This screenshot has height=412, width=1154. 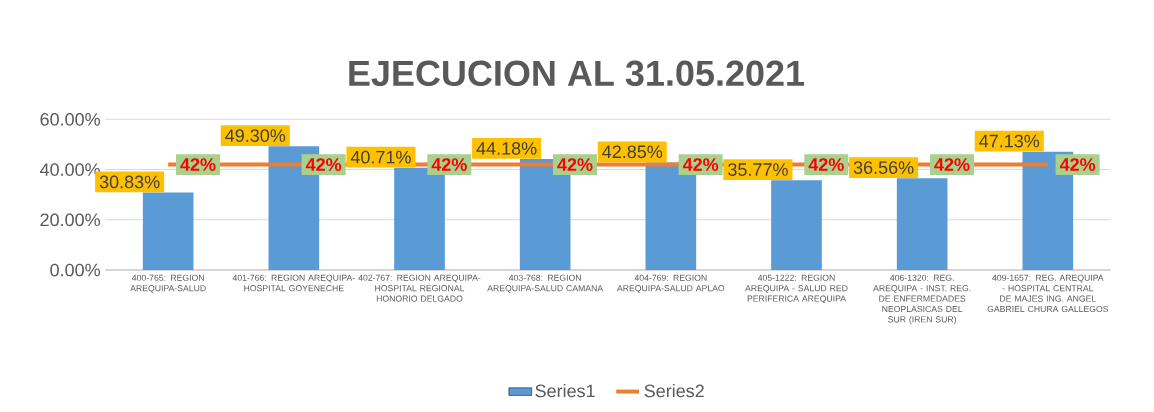 What do you see at coordinates (255, 135) in the screenshot?
I see `data-label: 49.30%` at bounding box center [255, 135].